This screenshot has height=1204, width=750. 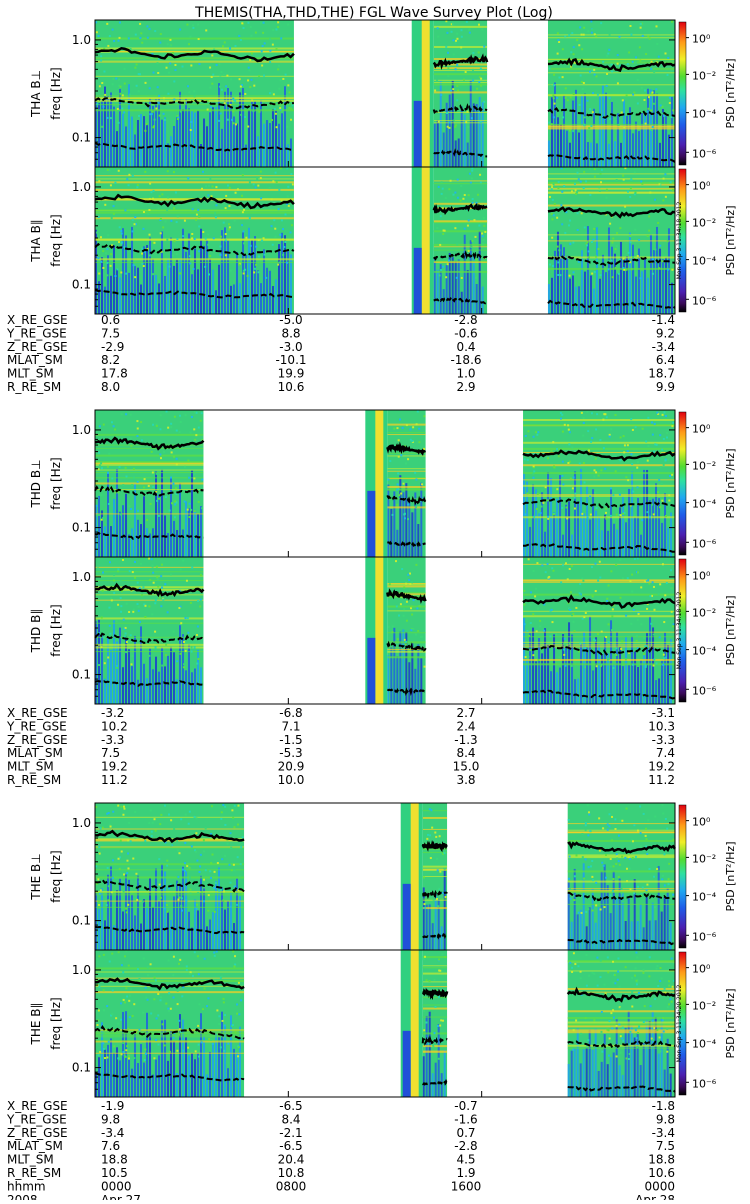 What do you see at coordinates (704, 1083) in the screenshot?
I see `colorbar-tick-label: 10⁻⁶` at bounding box center [704, 1083].